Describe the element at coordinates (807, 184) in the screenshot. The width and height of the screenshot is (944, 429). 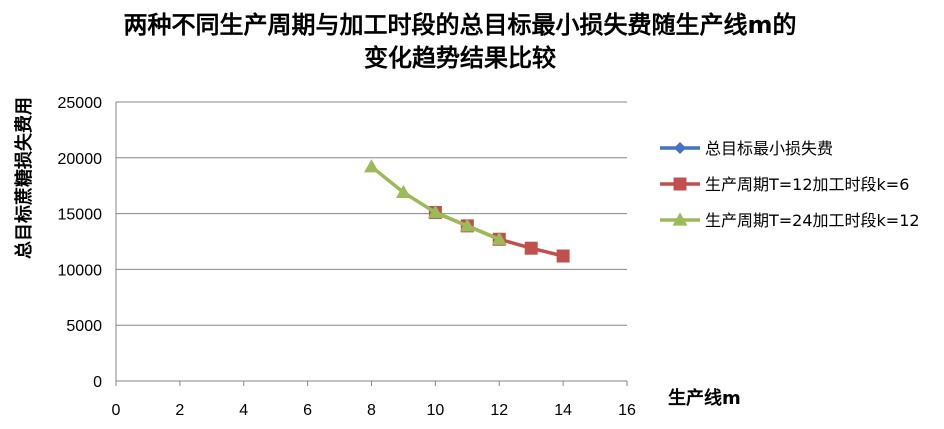
I see `legend-entry-1: 生产周期T=12加工时段k=6` at that location.